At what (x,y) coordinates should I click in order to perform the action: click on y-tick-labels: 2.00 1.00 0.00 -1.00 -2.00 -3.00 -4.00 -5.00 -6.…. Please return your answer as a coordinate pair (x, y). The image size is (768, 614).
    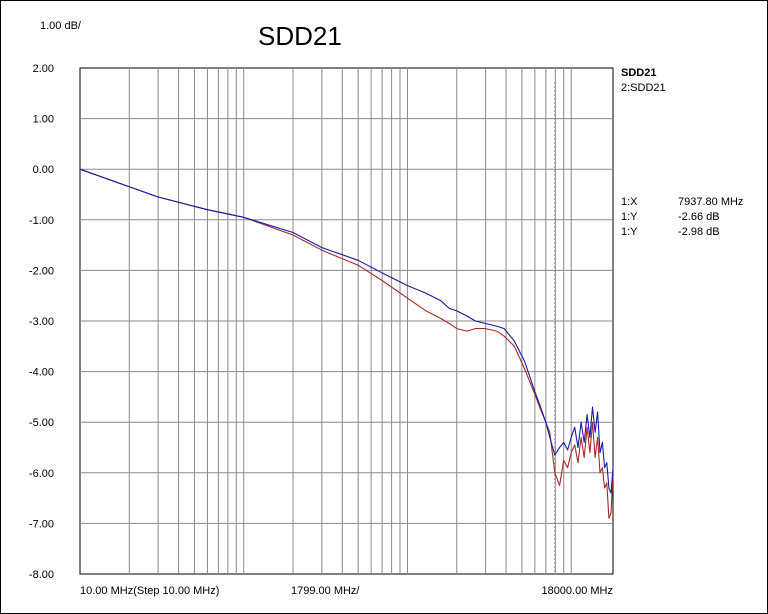
    Looking at the image, I should click on (41, 322).